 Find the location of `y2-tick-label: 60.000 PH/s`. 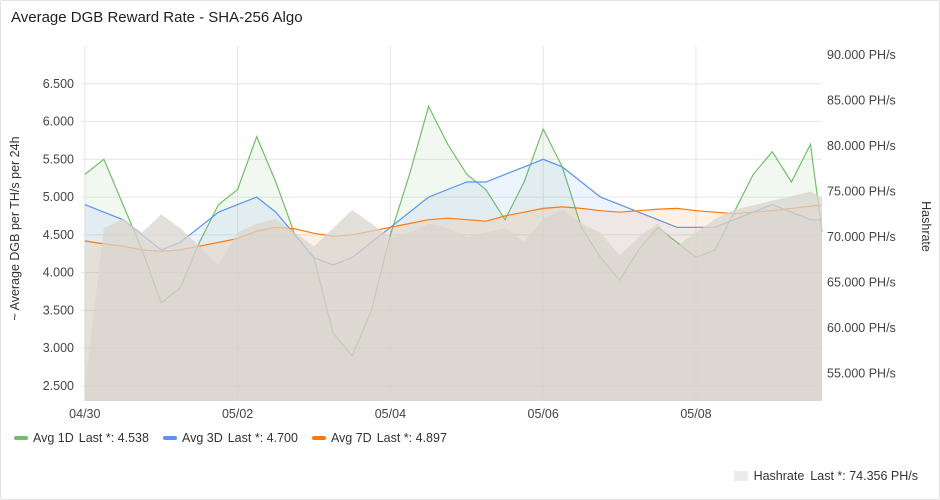

y2-tick-label: 60.000 PH/s is located at coordinates (861, 328).